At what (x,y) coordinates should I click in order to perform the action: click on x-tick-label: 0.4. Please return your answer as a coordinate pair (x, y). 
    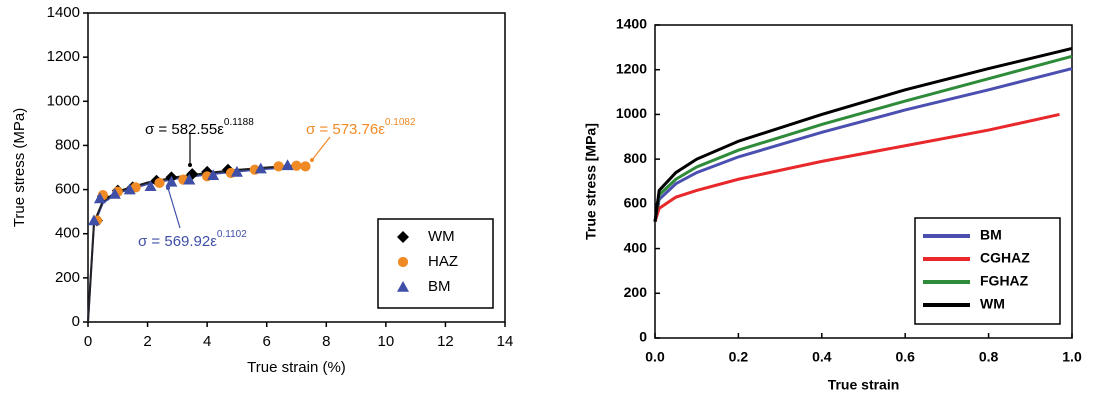
    Looking at the image, I should click on (822, 357).